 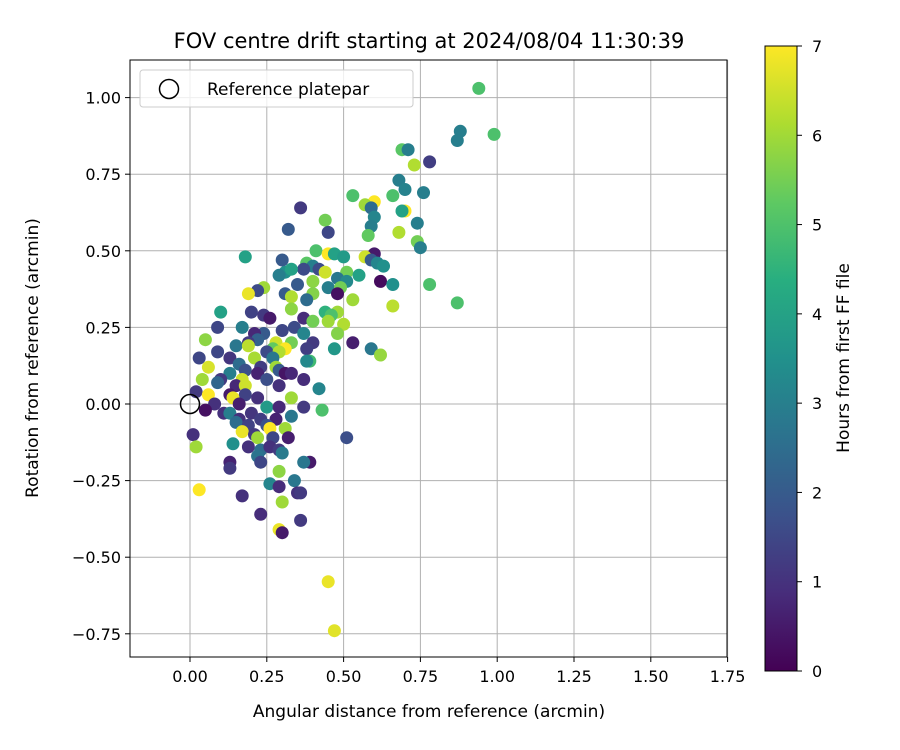 I want to click on colorbar-ticks: 0 1 2 3 4 5 6 7, so click(x=809, y=359).